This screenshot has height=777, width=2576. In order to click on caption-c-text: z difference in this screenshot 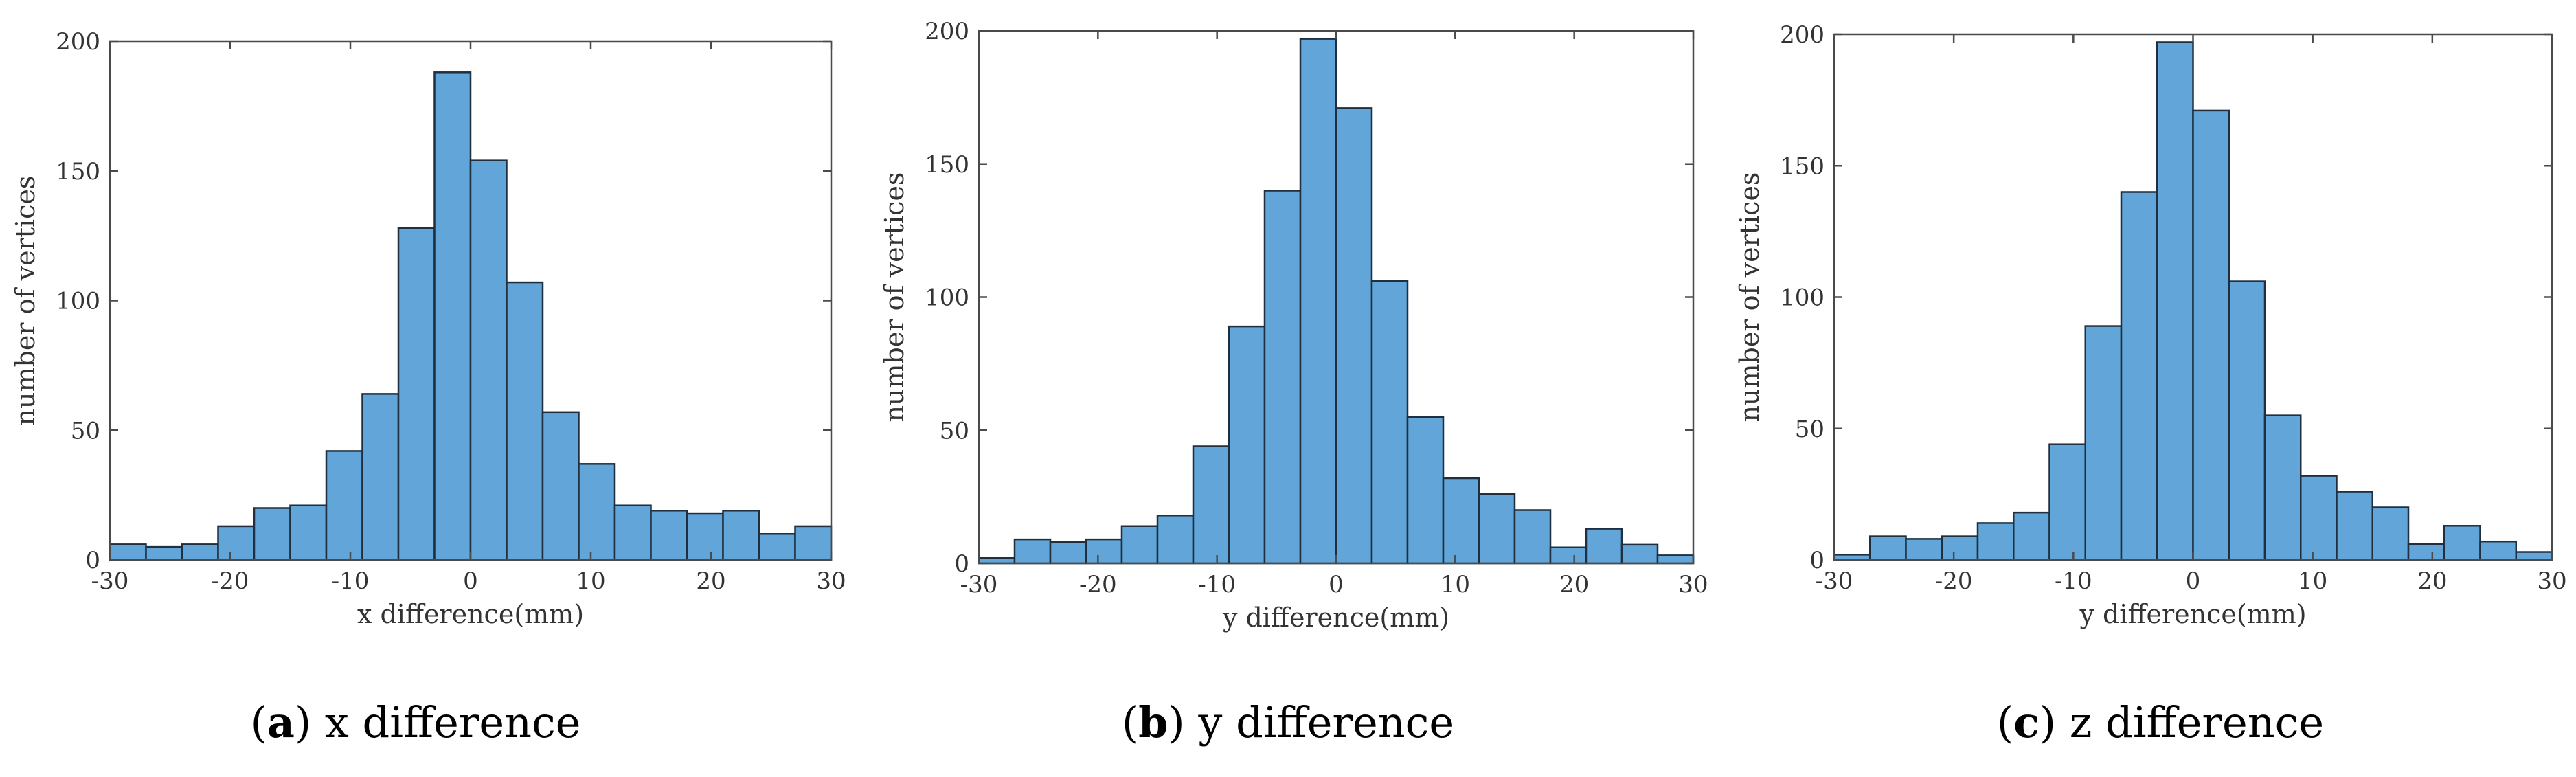, I will do `click(2197, 722)`.